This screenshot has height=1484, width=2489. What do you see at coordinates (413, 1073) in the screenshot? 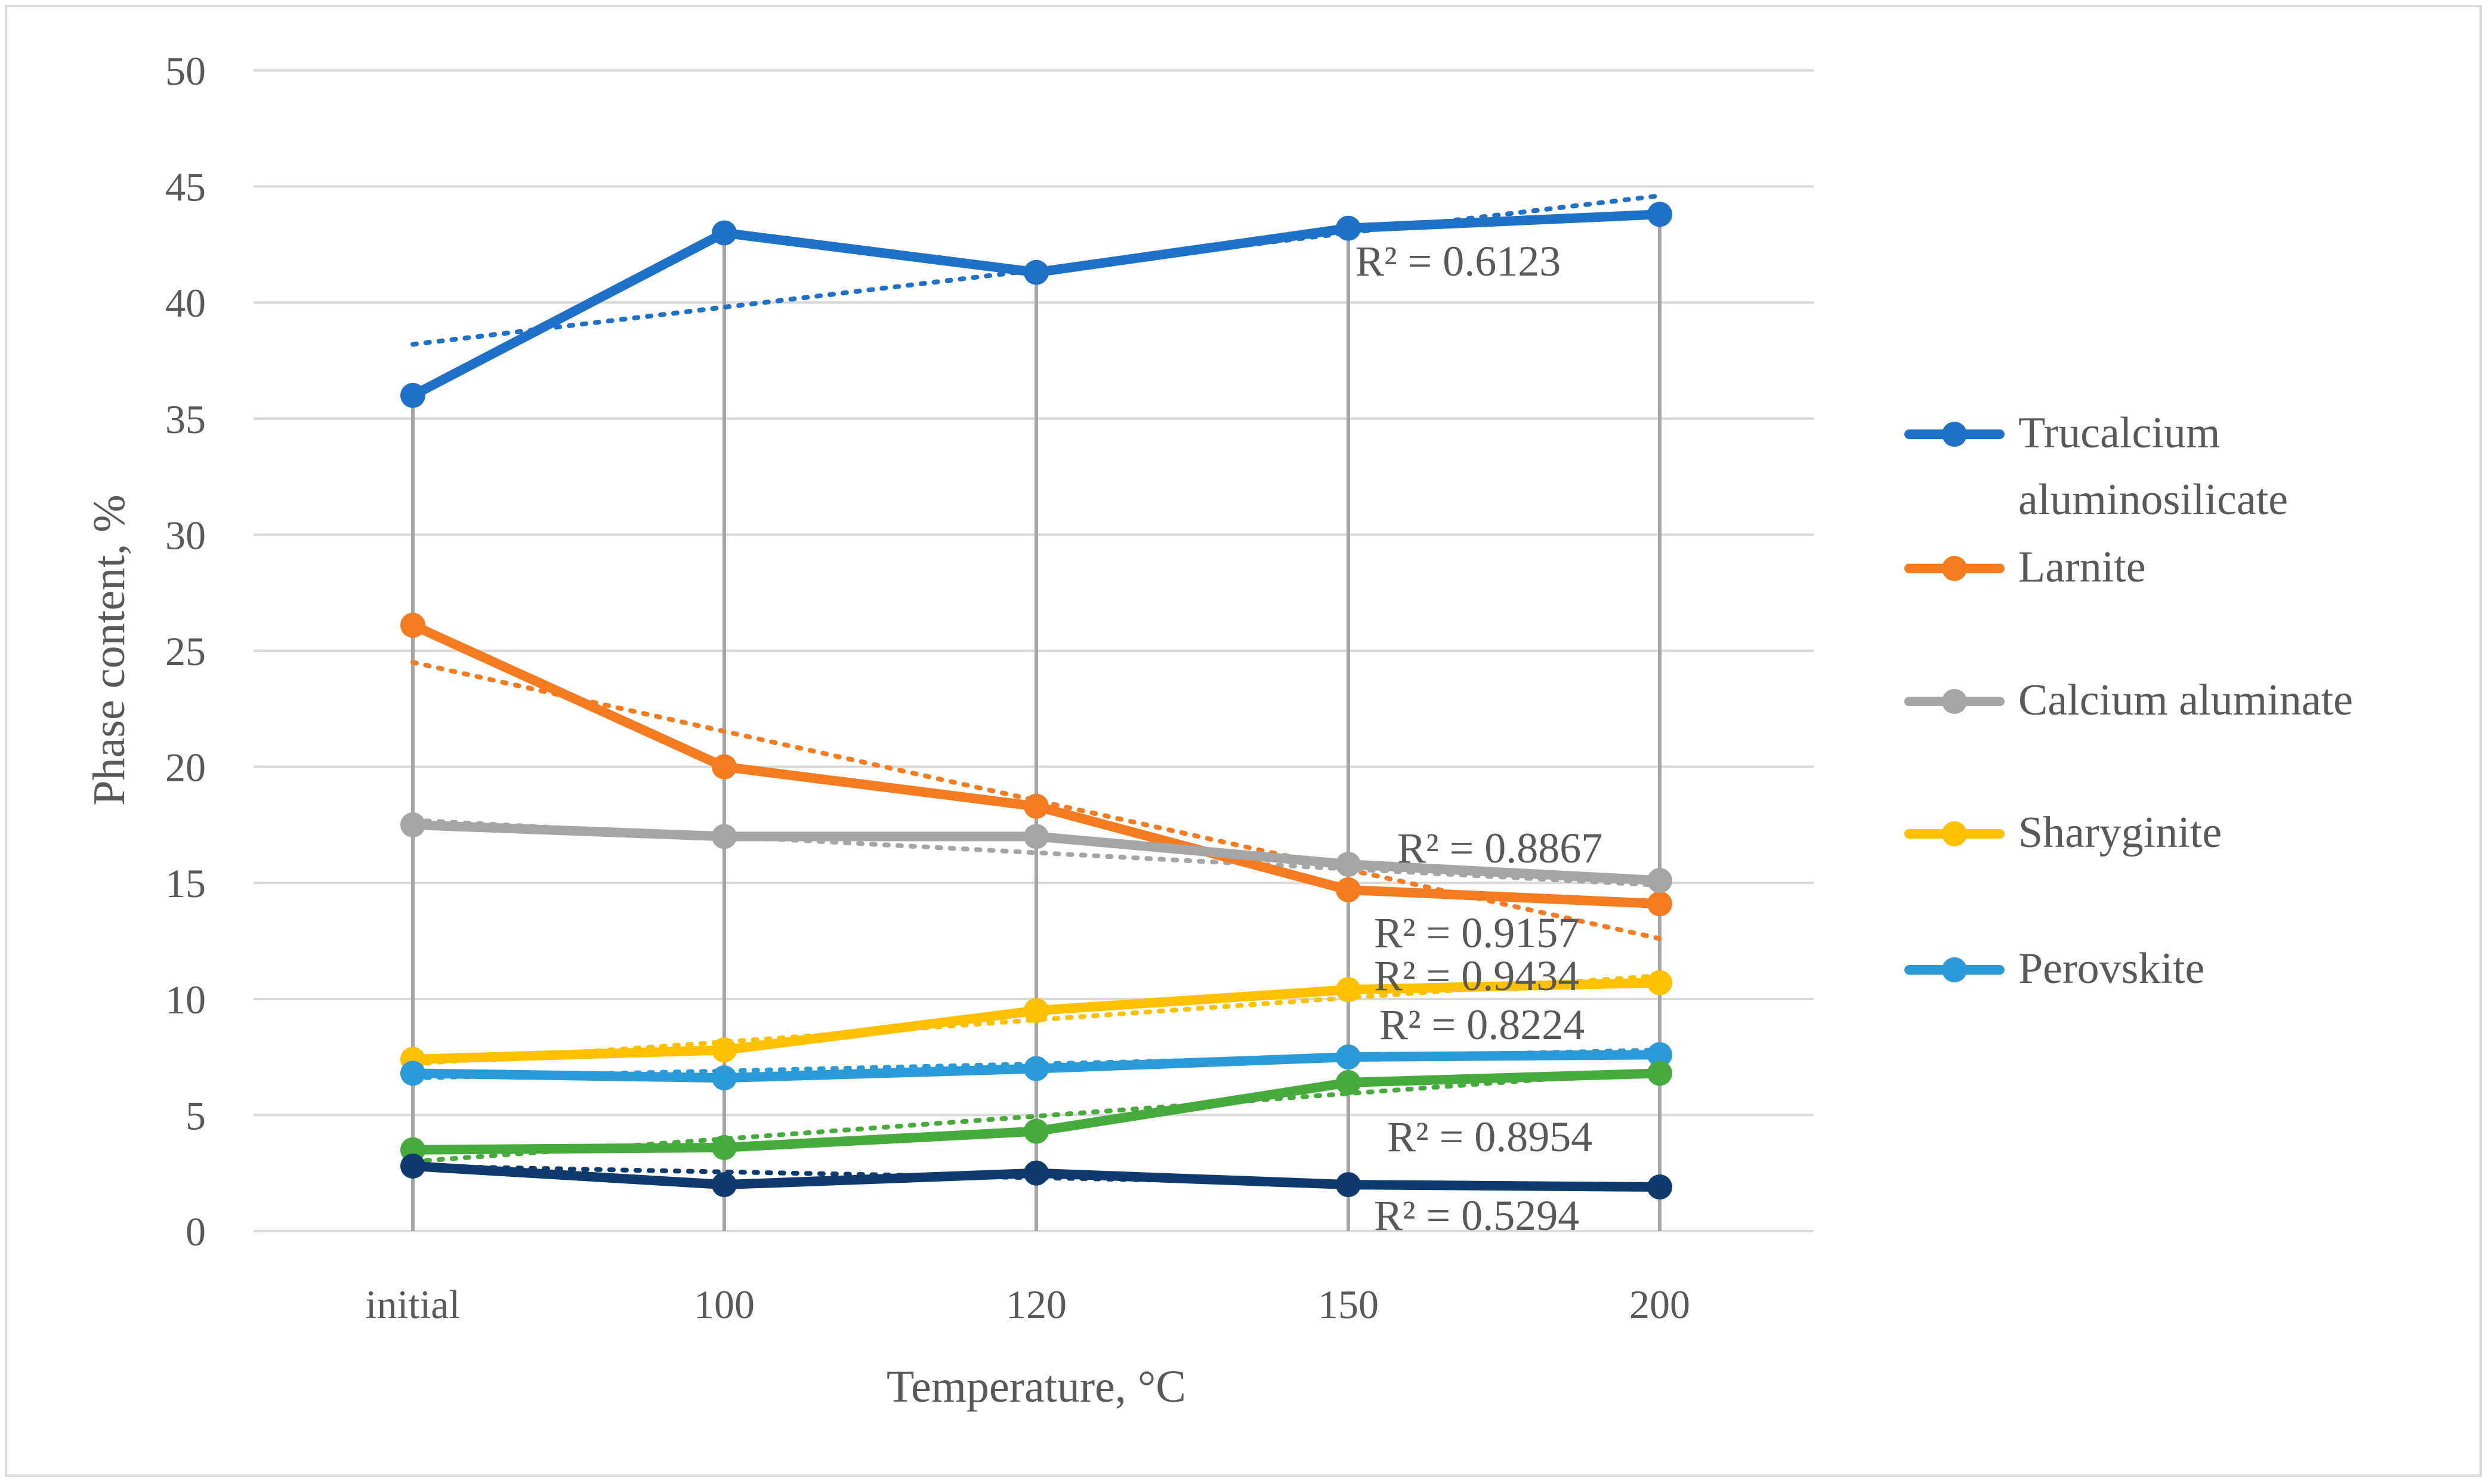
I see `data-point-s4-initial` at bounding box center [413, 1073].